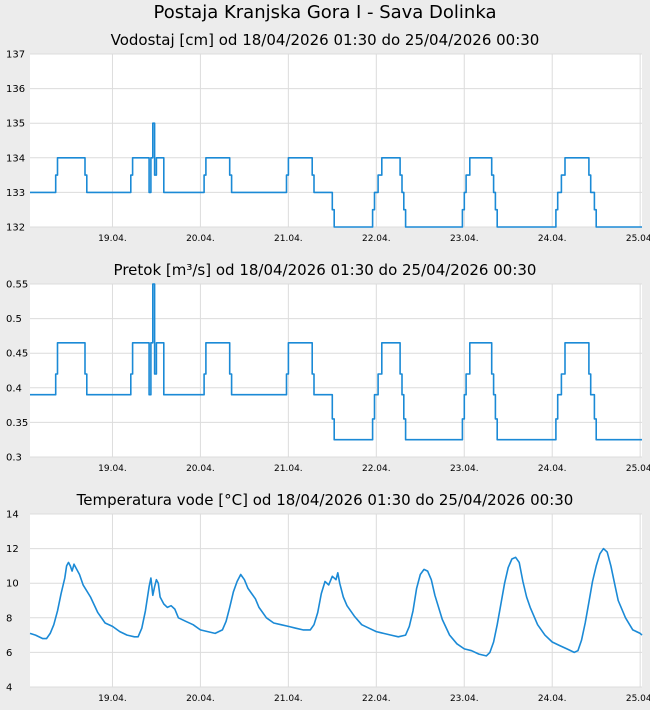 The image size is (650, 710). What do you see at coordinates (12, 549) in the screenshot?
I see `y-tick-label: 12` at bounding box center [12, 549].